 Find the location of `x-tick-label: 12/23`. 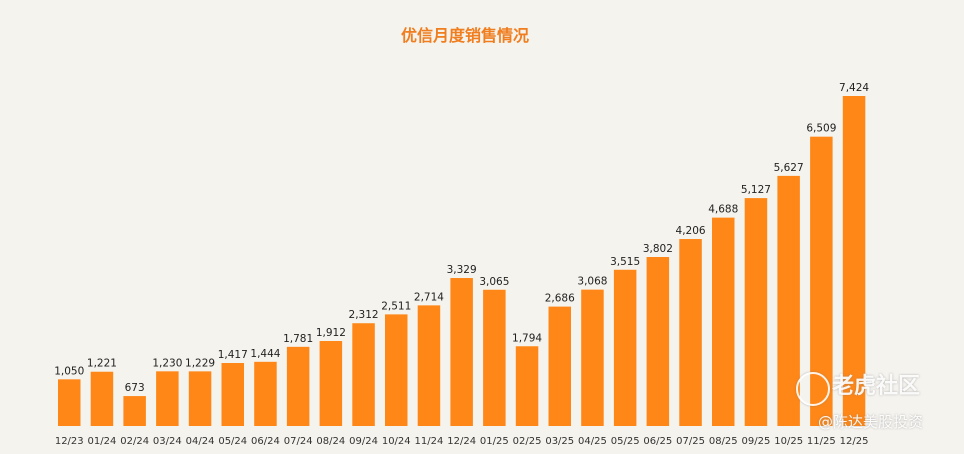

x-tick-label: 12/23 is located at coordinates (69, 441).